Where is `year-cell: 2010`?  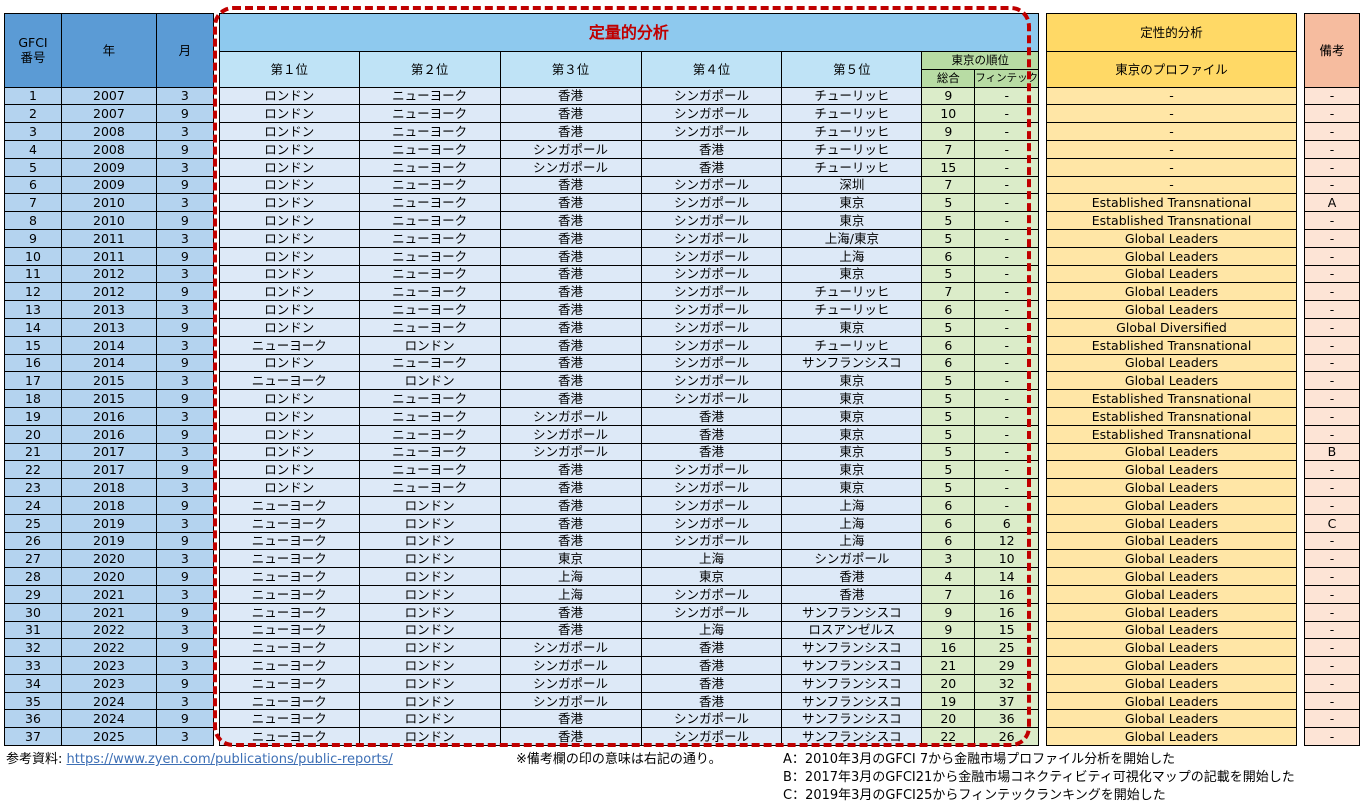 year-cell: 2010 is located at coordinates (108, 203).